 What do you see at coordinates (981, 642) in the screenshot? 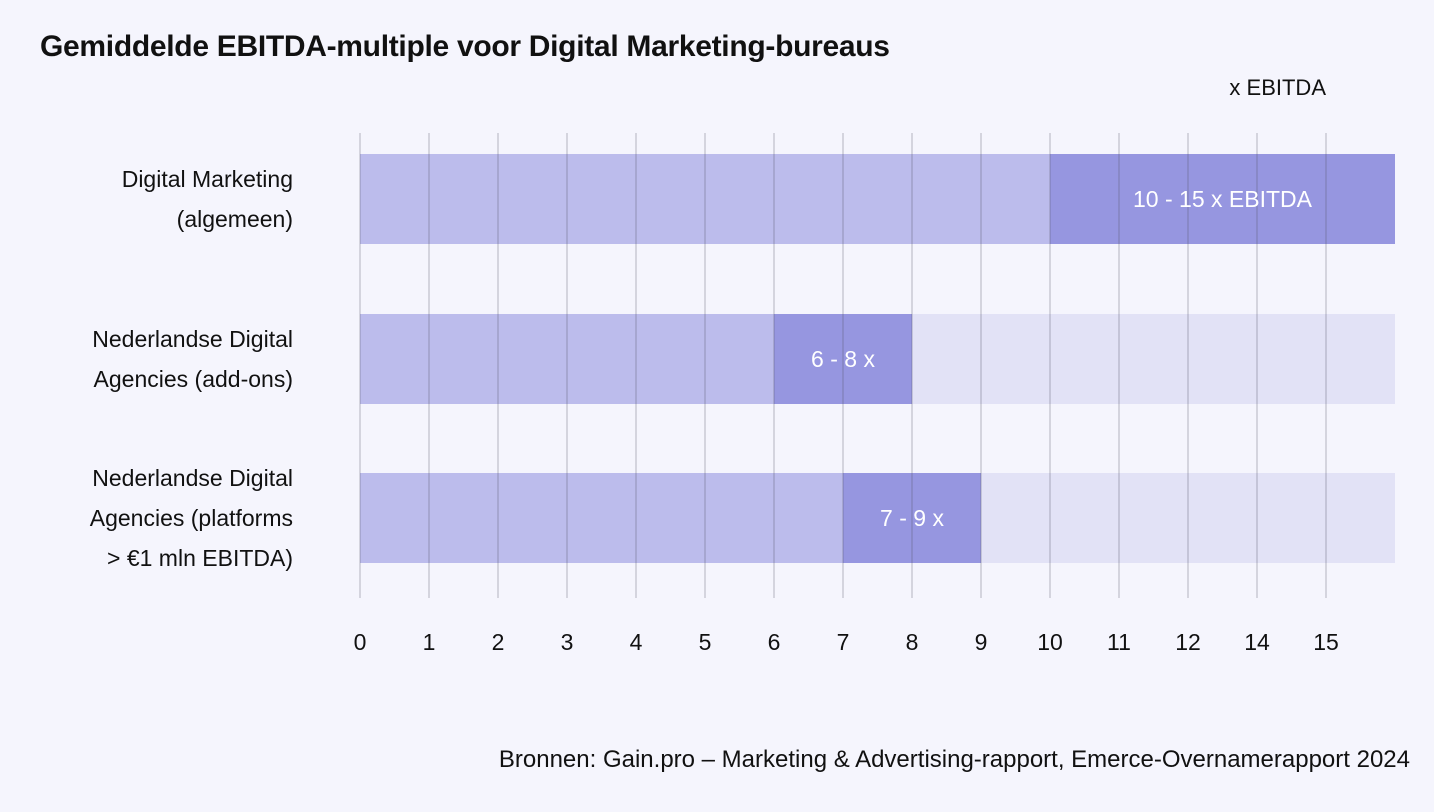
I see `x-tick-label: 9` at bounding box center [981, 642].